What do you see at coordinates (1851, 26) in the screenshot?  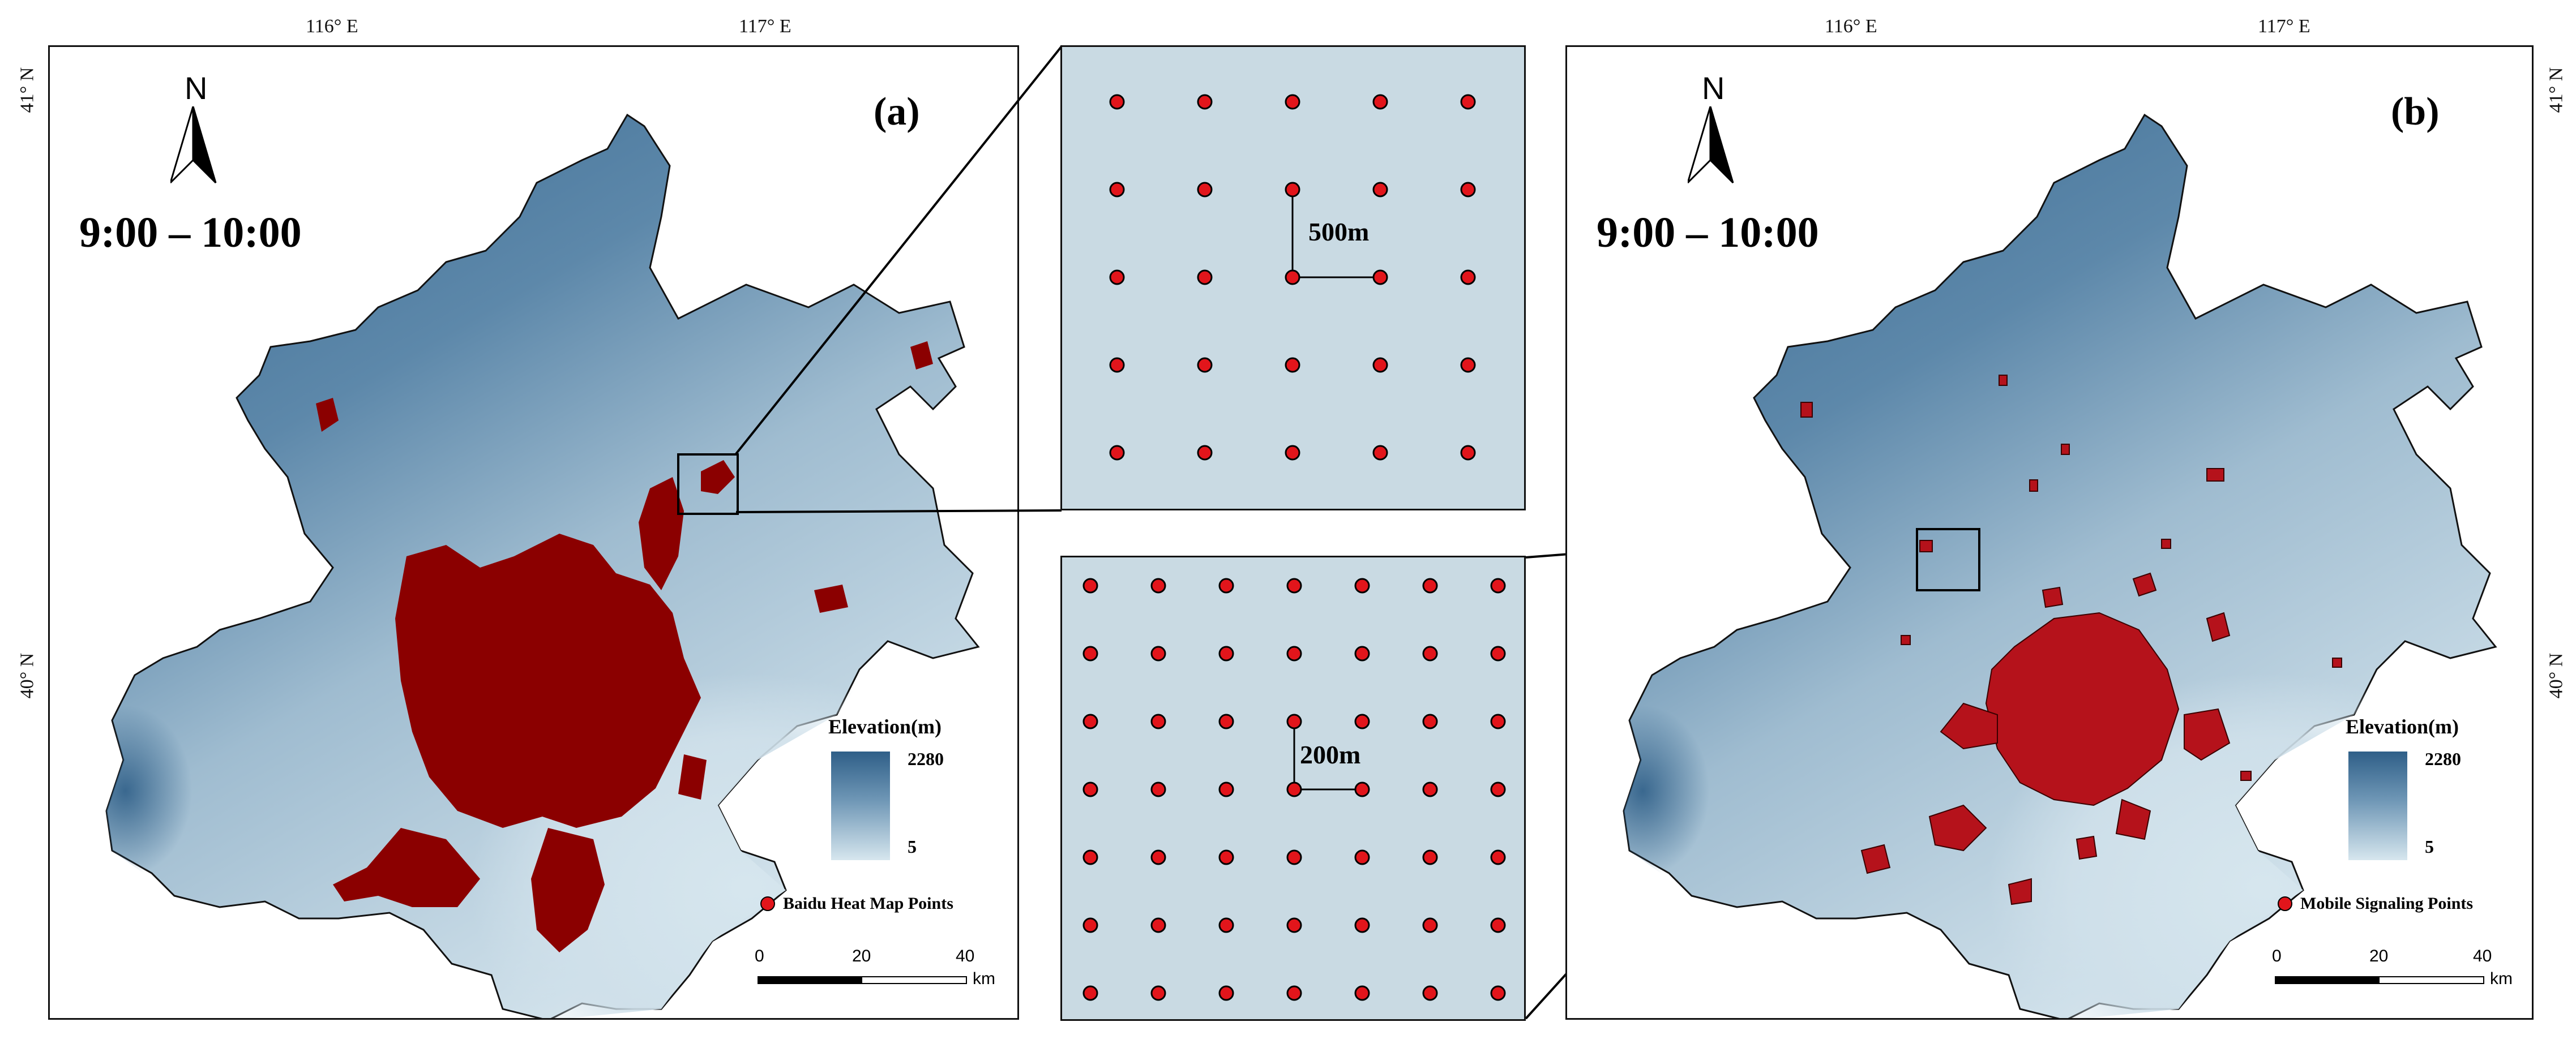 I see `lon-label-116-b: 116° E` at bounding box center [1851, 26].